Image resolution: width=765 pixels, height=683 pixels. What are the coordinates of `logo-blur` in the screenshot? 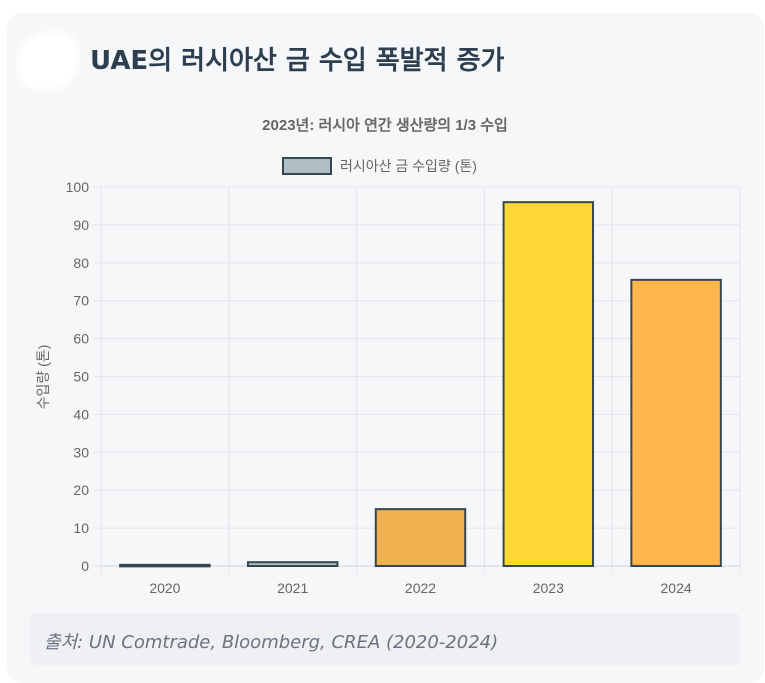 It's located at (48, 61).